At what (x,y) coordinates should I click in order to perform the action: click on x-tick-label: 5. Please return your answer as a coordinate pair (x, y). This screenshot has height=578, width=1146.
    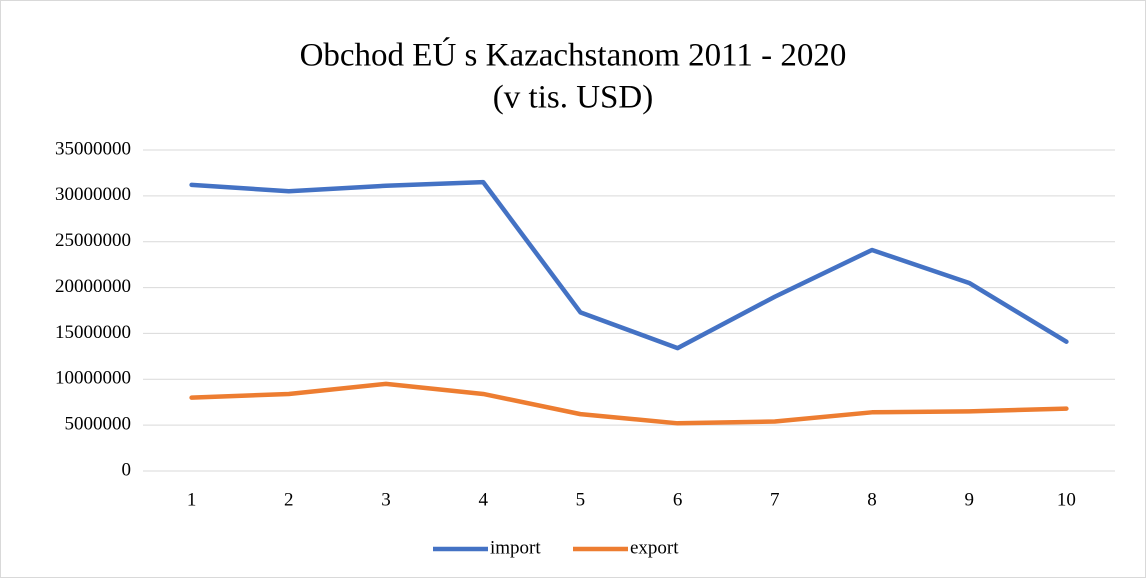
    Looking at the image, I should click on (581, 499).